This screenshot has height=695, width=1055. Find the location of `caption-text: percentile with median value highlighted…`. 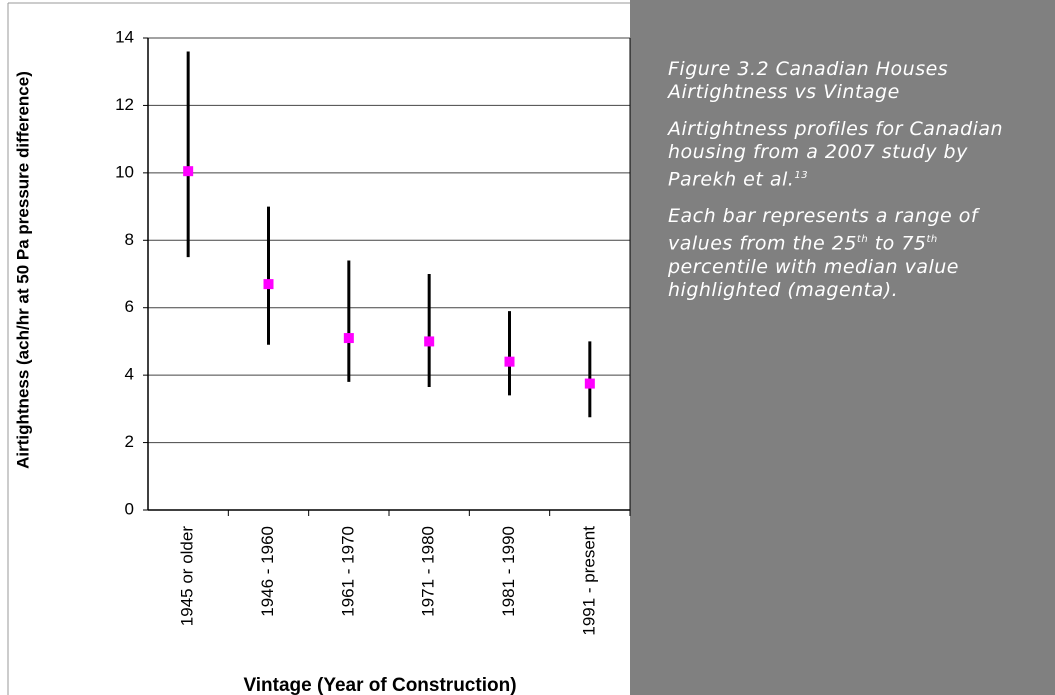

caption-text: percentile with median value highlighted… is located at coordinates (813, 278).